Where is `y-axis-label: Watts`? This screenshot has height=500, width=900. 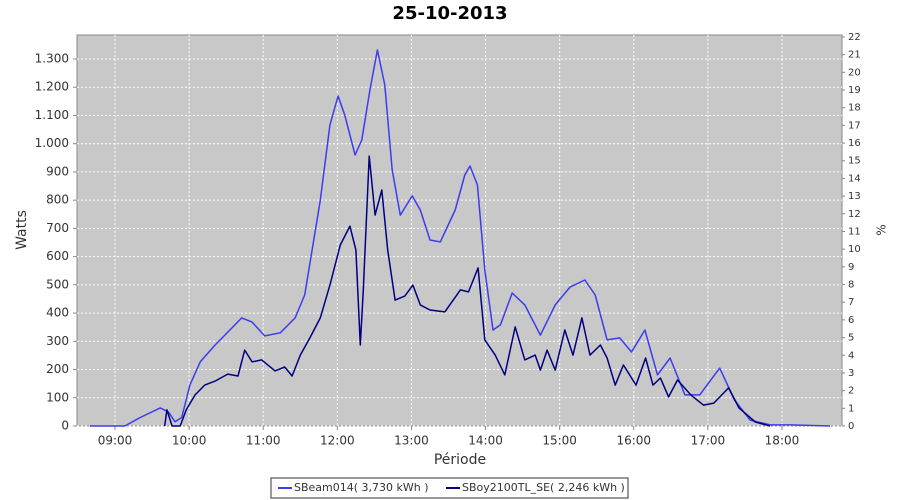 y-axis-label: Watts is located at coordinates (22, 230).